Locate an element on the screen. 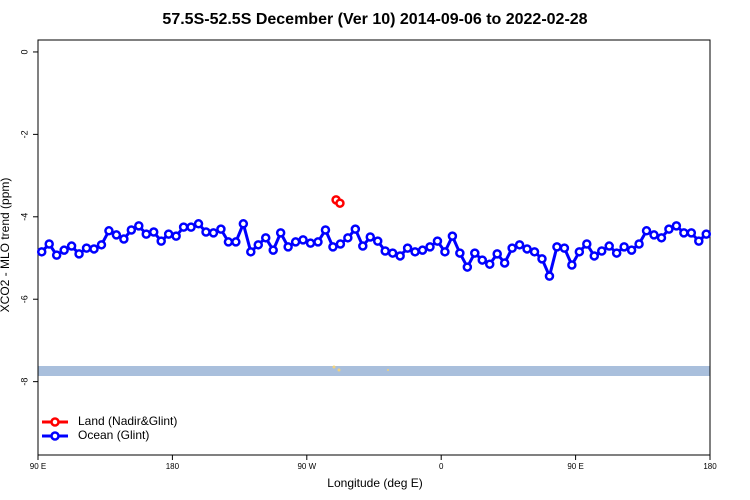 This screenshot has width=750, height=500. land-band is located at coordinates (374, 371).